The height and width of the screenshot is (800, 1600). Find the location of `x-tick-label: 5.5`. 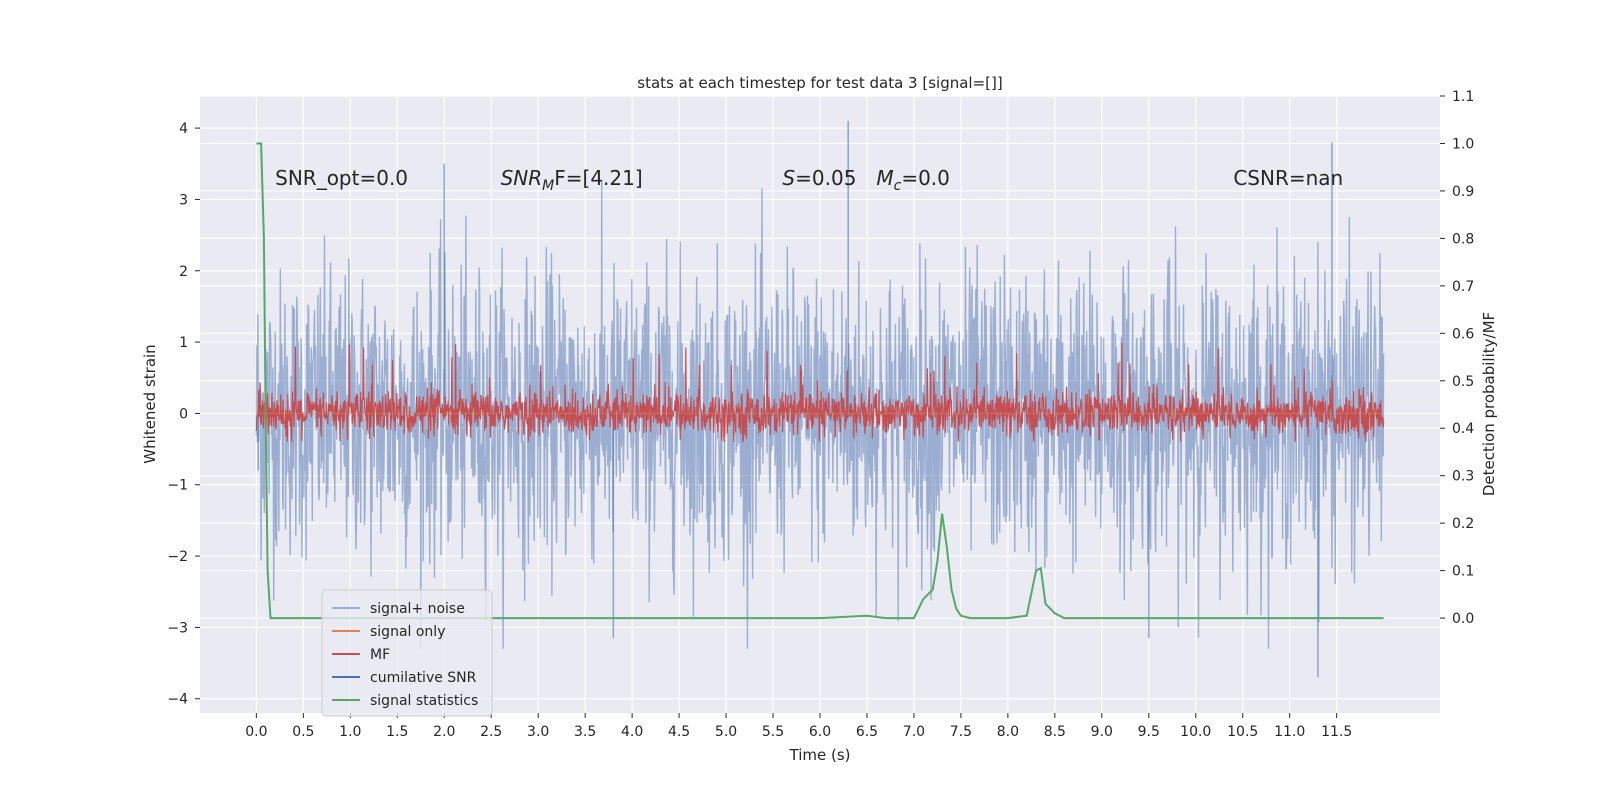

x-tick-label: 5.5 is located at coordinates (773, 732).